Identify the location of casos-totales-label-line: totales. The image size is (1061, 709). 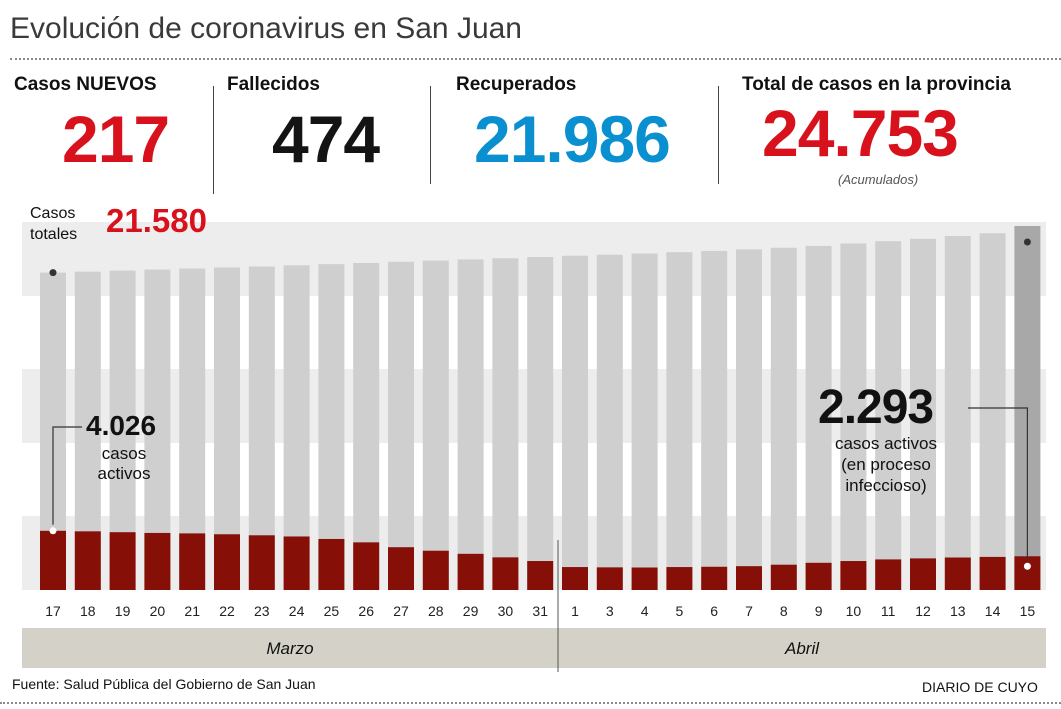
(54, 234).